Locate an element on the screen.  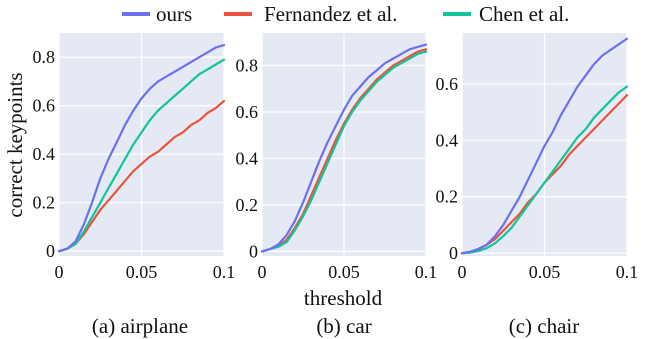
legend-label-chen: Chen et al. is located at coordinates (524, 14).